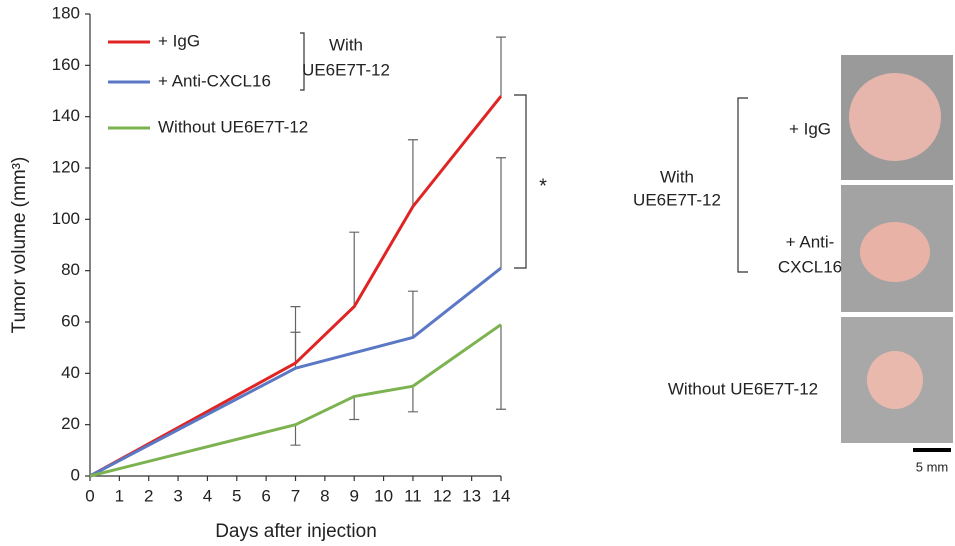 The width and height of the screenshot is (955, 546). Describe the element at coordinates (296, 531) in the screenshot. I see `x-axis-label: Days after injection` at that location.